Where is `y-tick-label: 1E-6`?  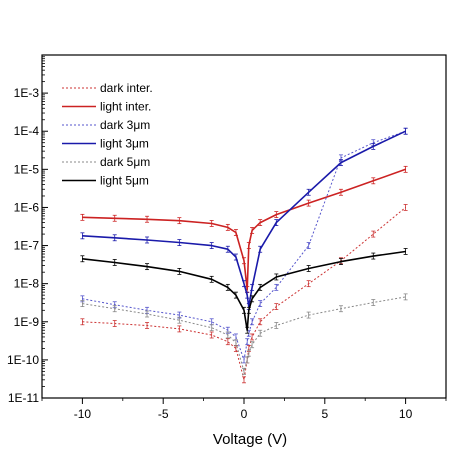 y-tick-label: 1E-6 is located at coordinates (27, 207).